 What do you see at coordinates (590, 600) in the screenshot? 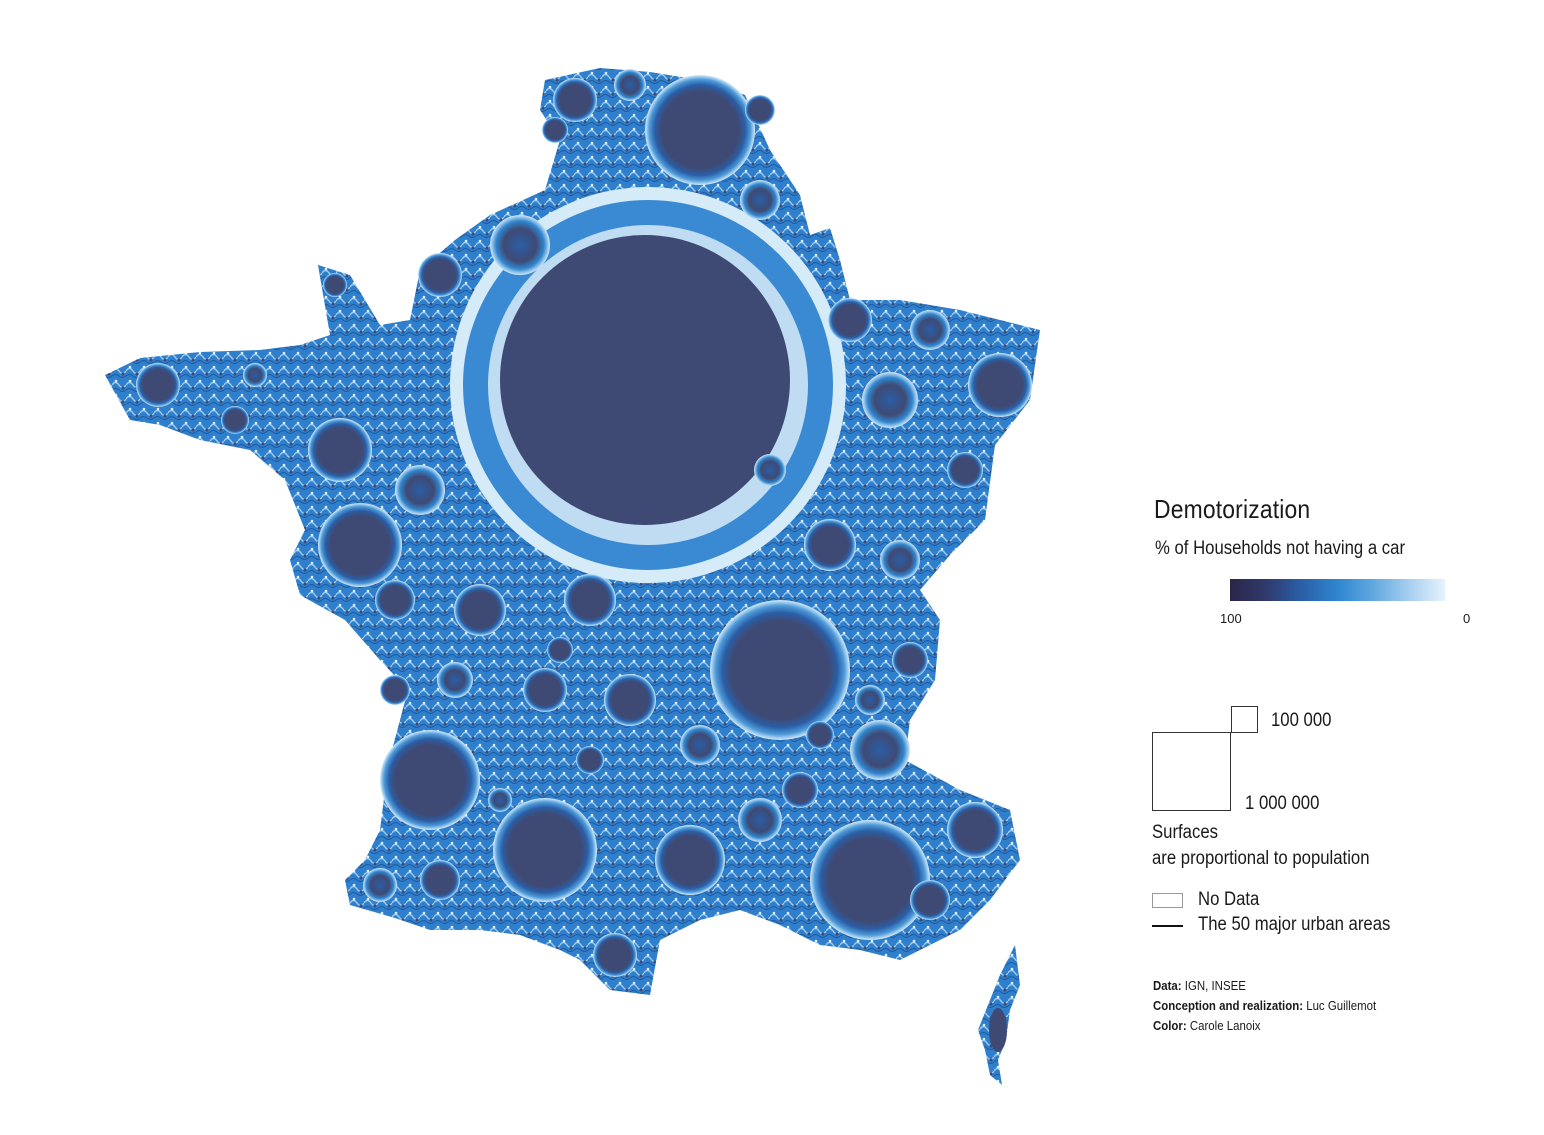
I see `orleans-urban-area` at bounding box center [590, 600].